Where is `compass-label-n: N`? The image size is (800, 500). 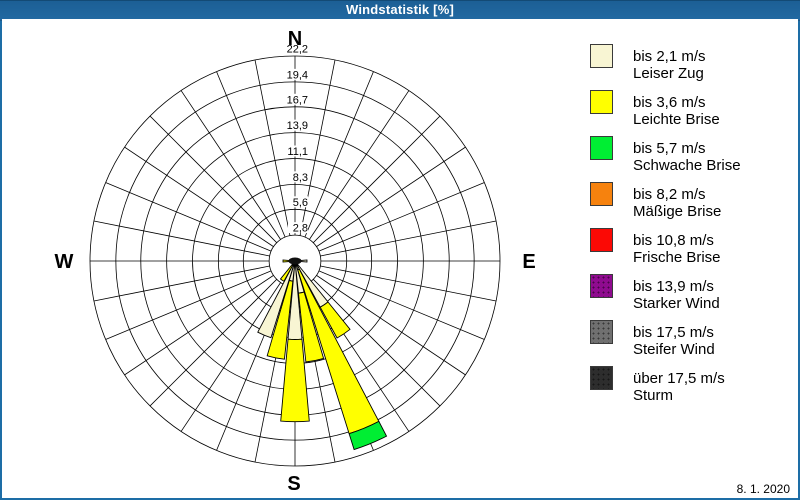
compass-label-n: N is located at coordinates (295, 39).